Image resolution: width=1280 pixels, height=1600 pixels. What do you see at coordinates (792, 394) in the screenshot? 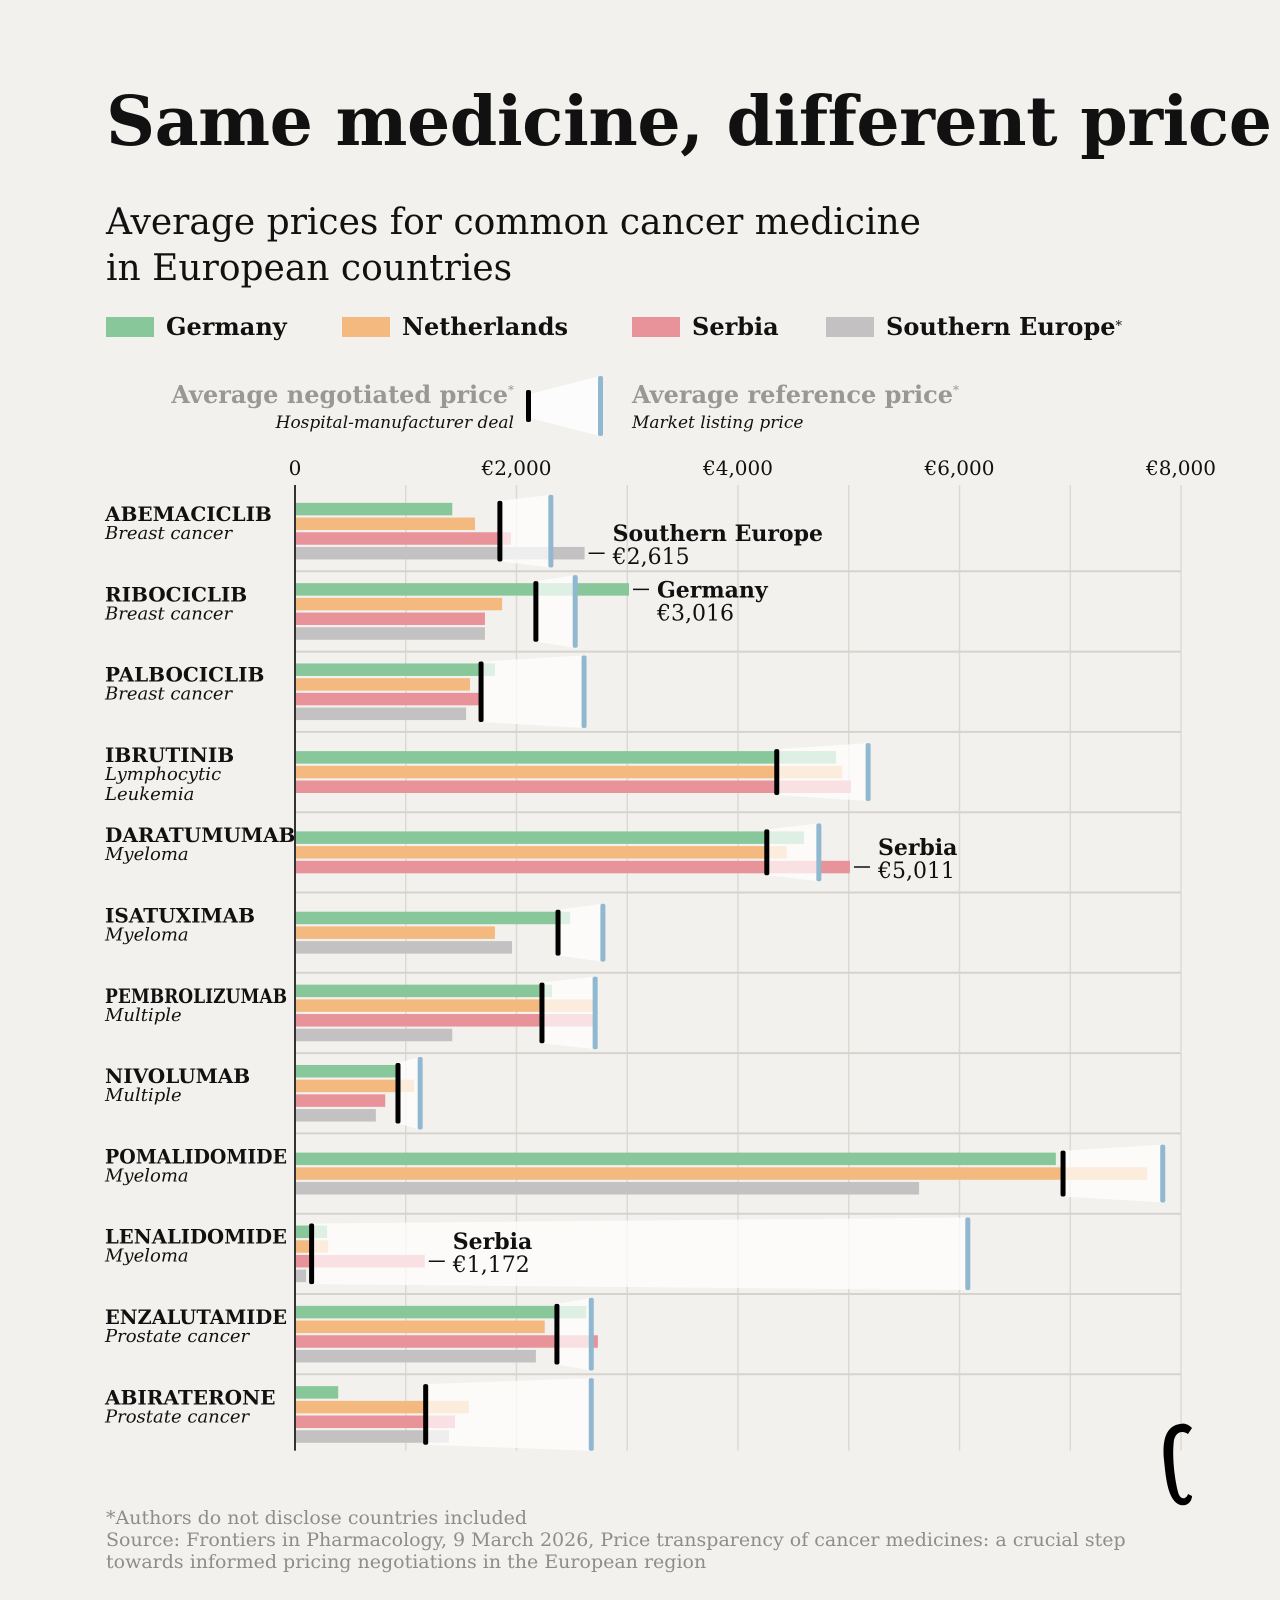
I see `reference-key-title: Average reference price` at bounding box center [792, 394].